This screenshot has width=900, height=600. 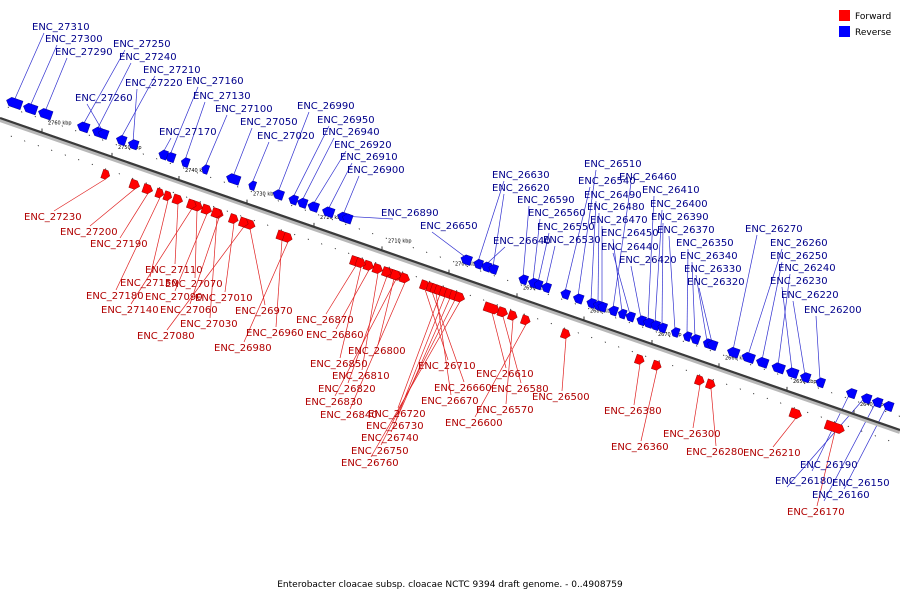 What do you see at coordinates (520, 389) in the screenshot?
I see `forward-gene-label: ENC_26580` at bounding box center [520, 389].